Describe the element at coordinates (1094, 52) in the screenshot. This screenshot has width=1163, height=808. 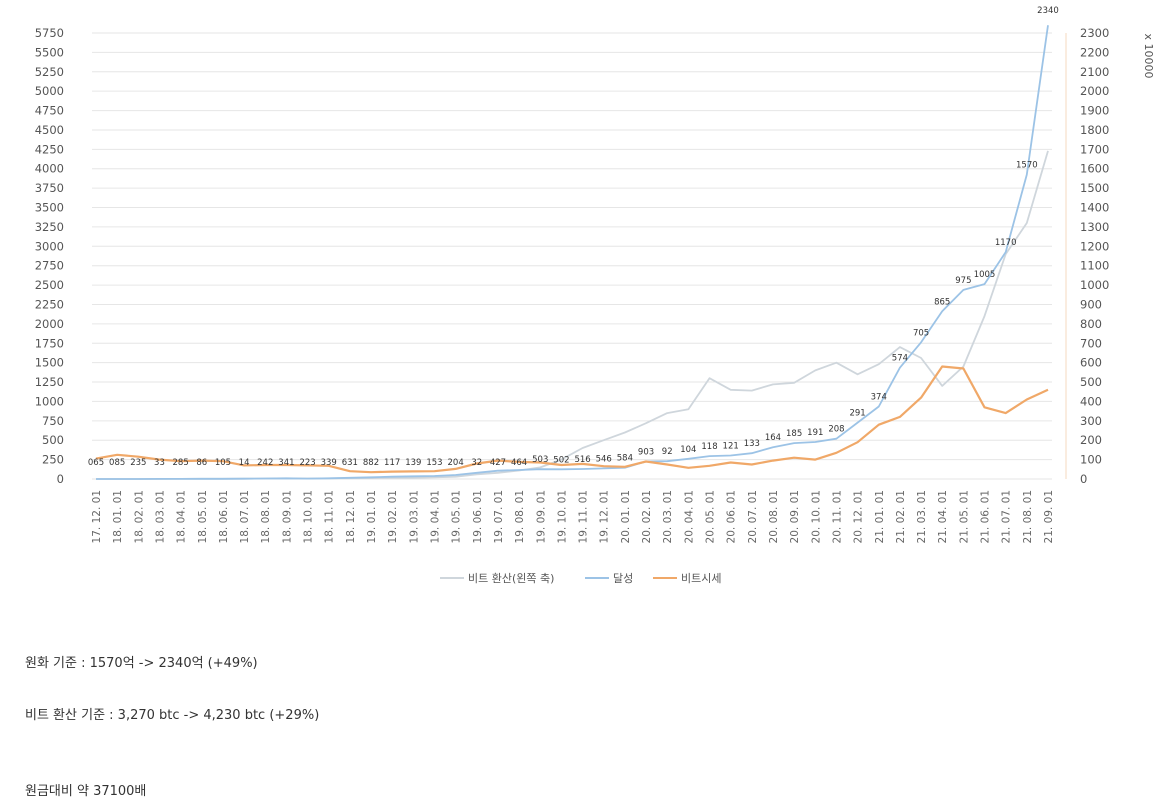
I see `y-right-tick-label: 2200` at that location.